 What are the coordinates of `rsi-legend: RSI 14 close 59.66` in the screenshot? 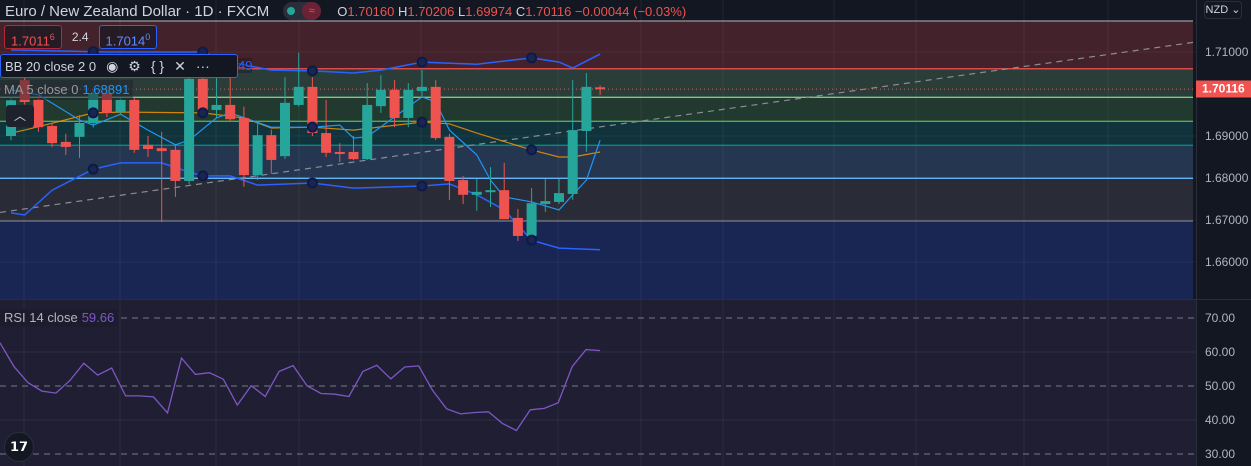 It's located at (59, 318).